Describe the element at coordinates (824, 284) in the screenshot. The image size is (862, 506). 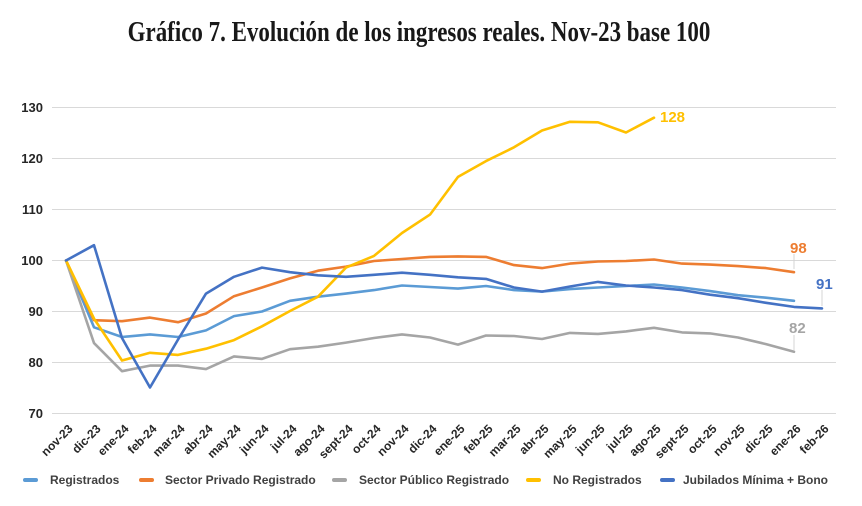
I see `svg-text: 91` at that location.